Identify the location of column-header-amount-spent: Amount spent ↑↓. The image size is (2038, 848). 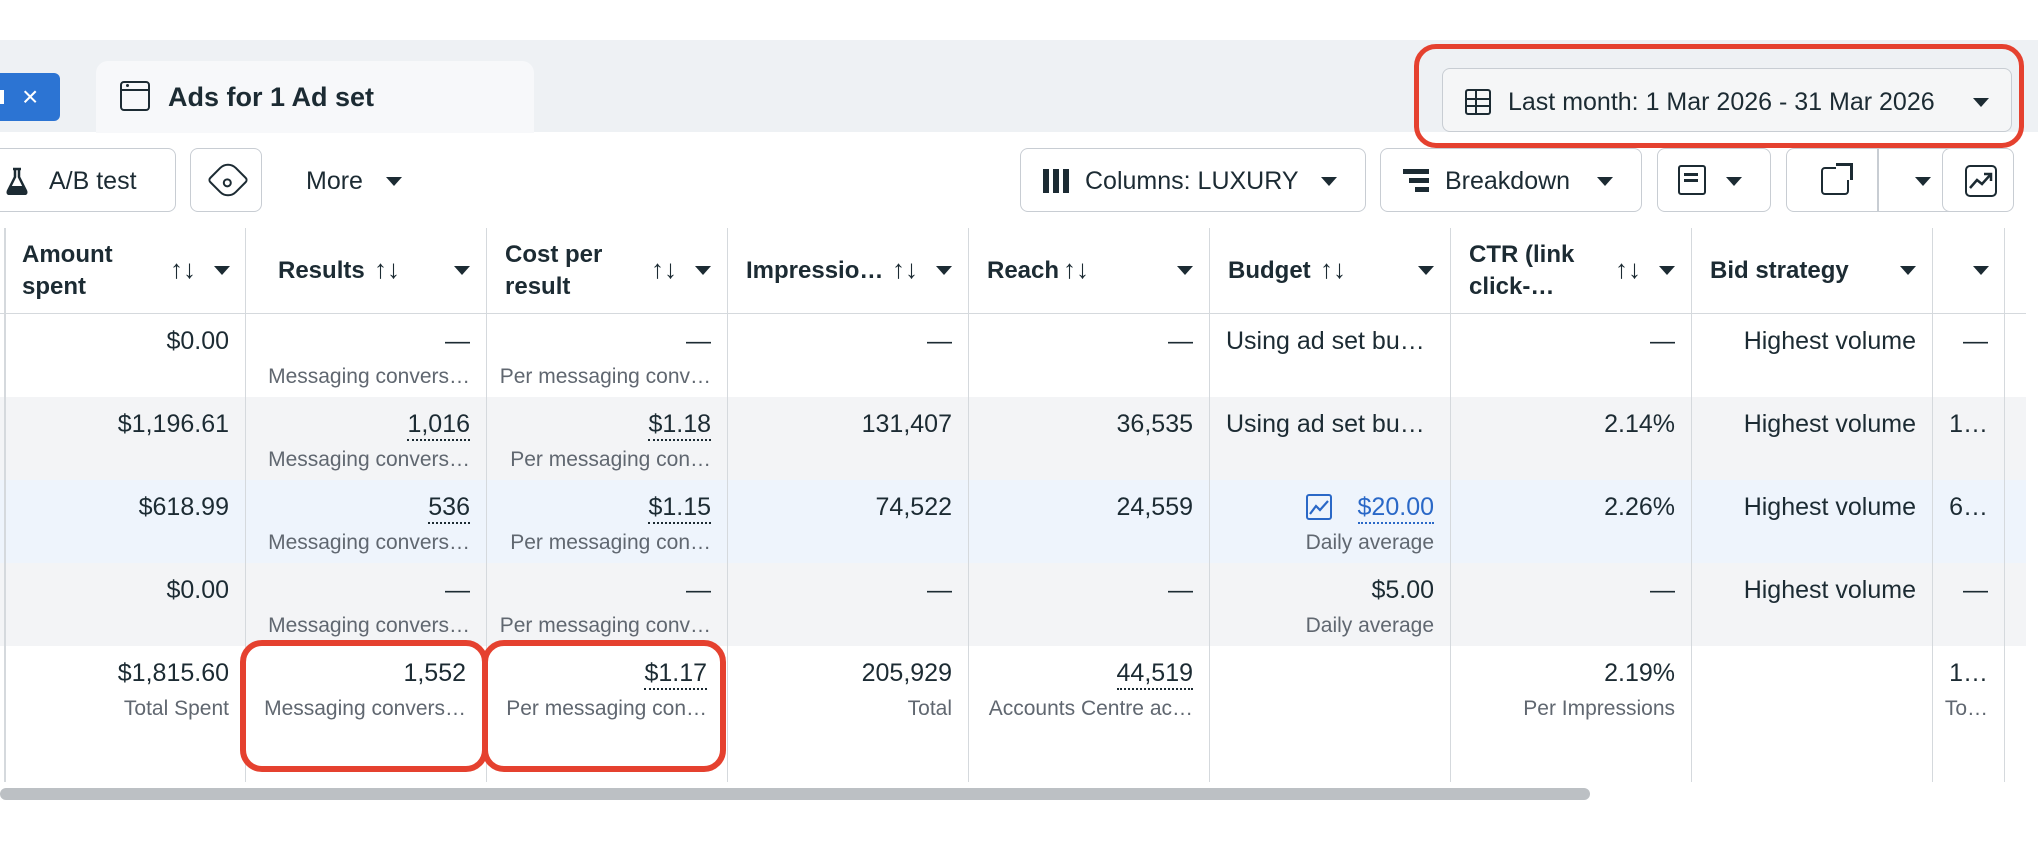
(123, 271).